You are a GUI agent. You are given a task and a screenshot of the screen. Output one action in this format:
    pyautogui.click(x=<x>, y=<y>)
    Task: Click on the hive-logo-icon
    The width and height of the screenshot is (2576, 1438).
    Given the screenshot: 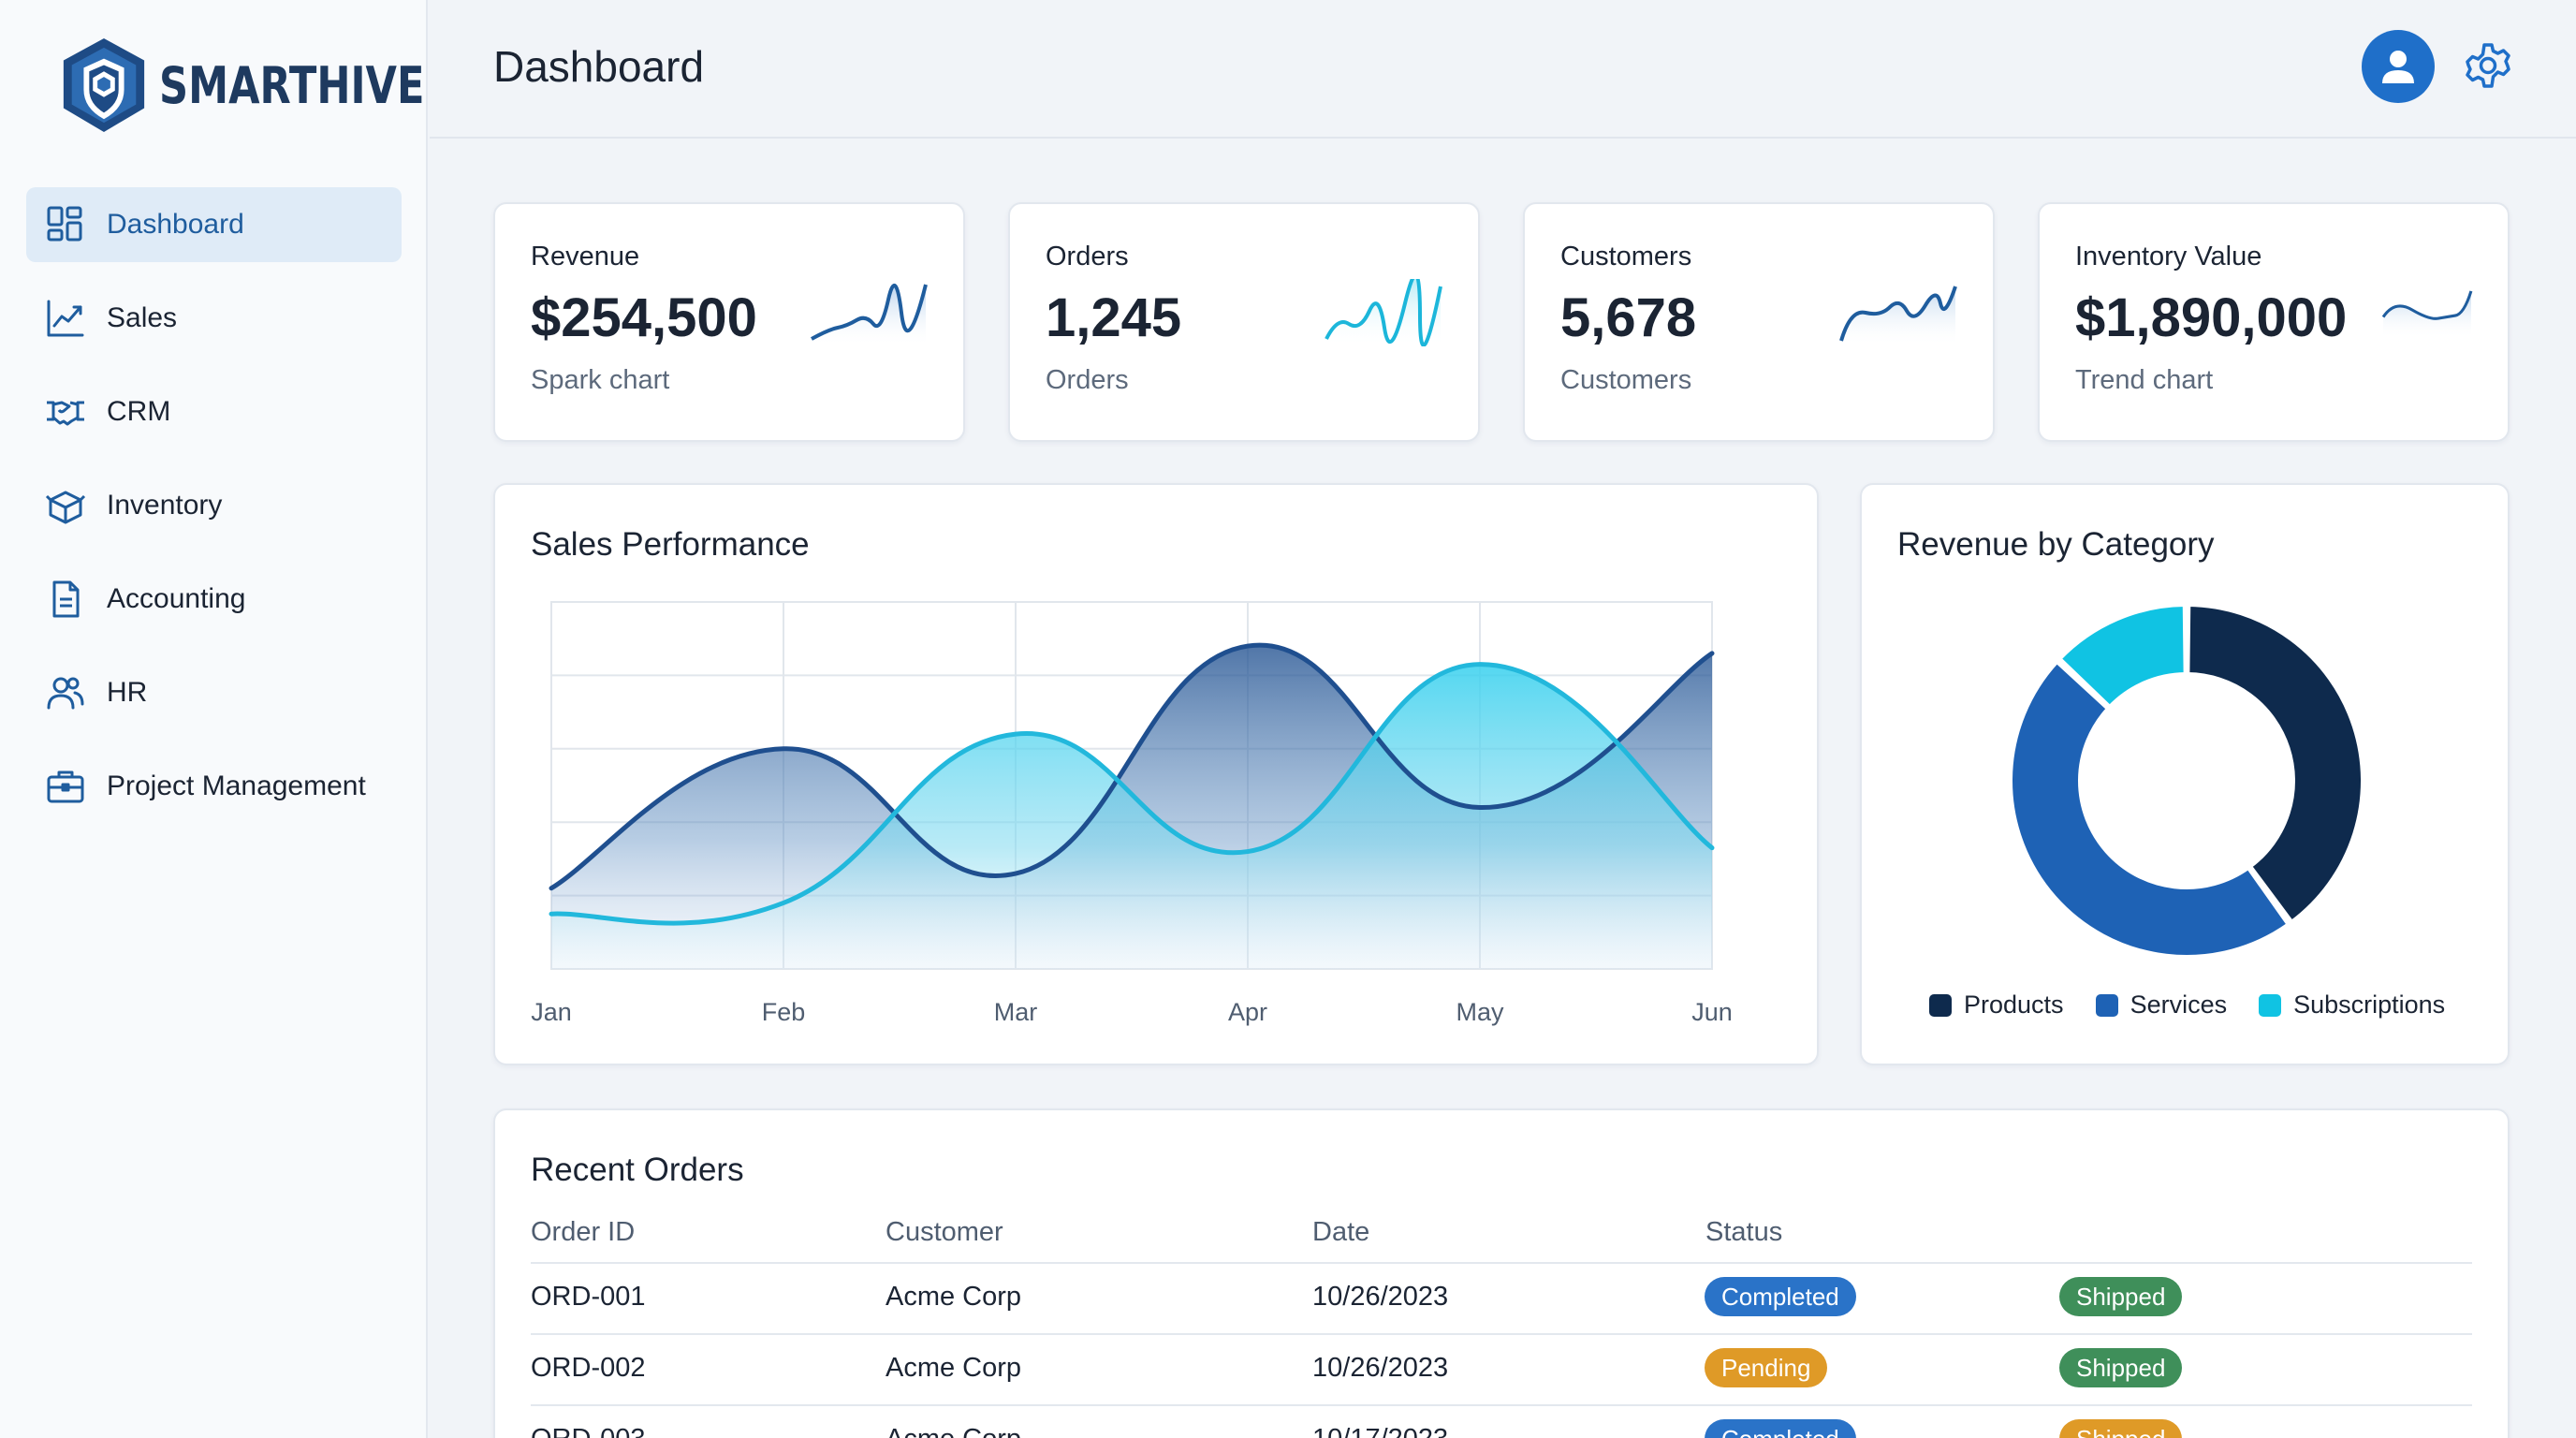 What is the action you would take?
    pyautogui.click(x=104, y=85)
    